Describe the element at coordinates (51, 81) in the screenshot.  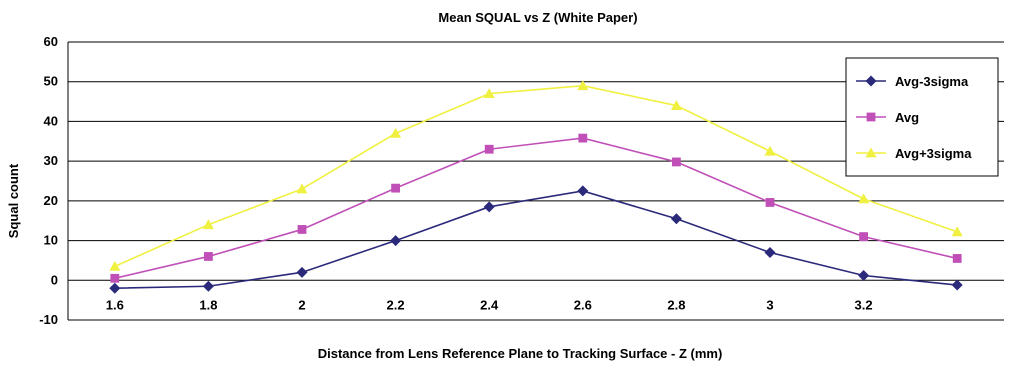
I see `y-tick-label: 50` at that location.